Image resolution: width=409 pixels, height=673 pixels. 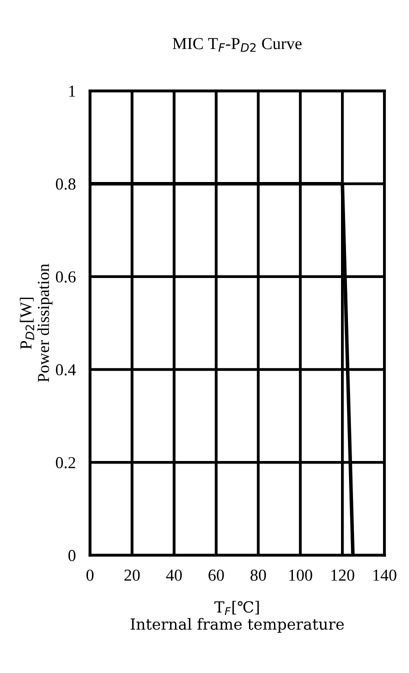 I want to click on chart-title: MIC T$_{F}$-P$_{D2}$ Curve, so click(x=237, y=45).